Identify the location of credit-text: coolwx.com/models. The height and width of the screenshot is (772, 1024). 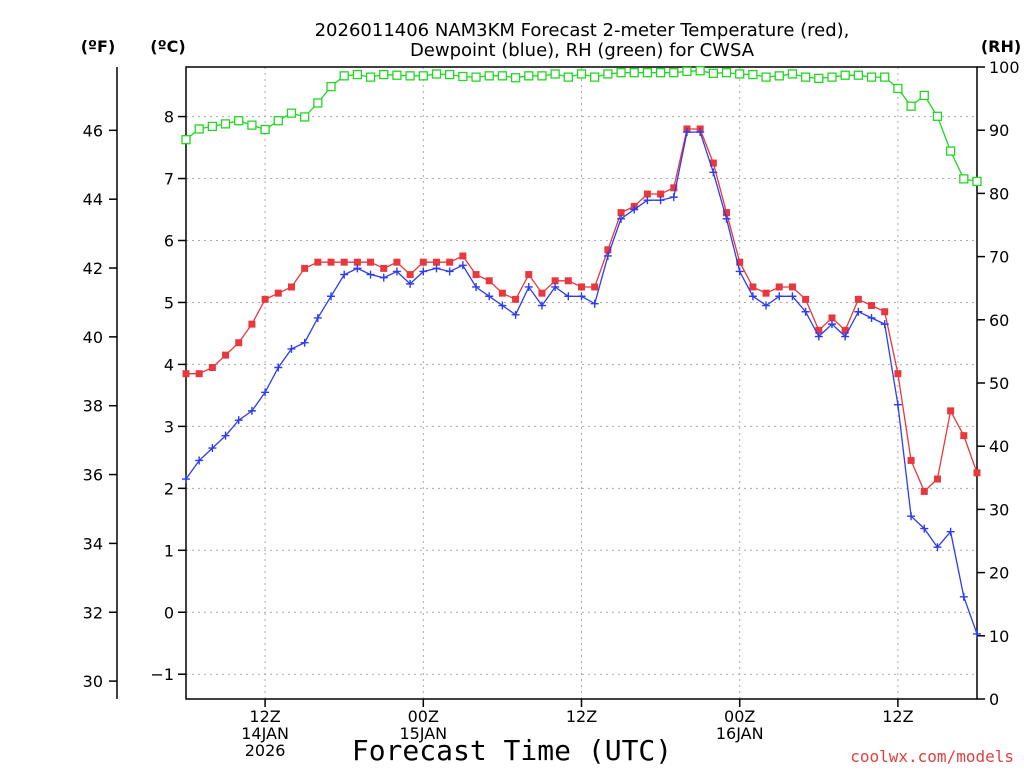
(932, 756).